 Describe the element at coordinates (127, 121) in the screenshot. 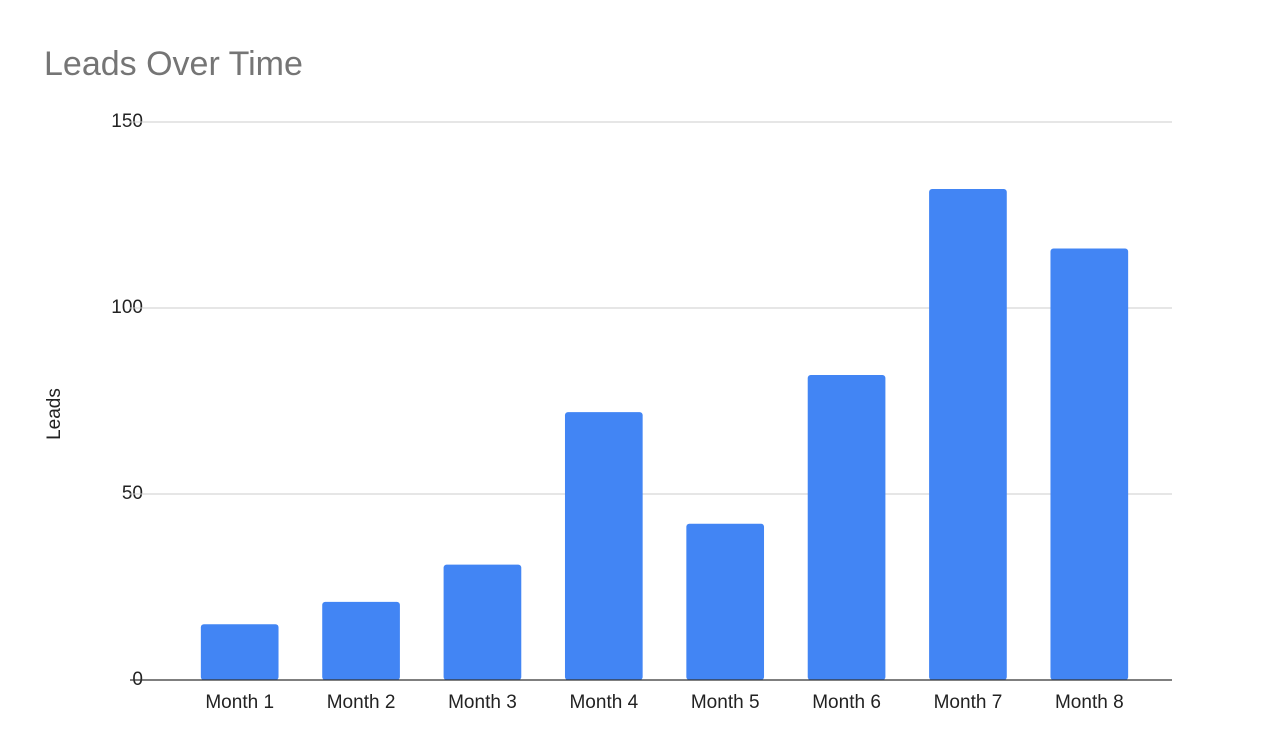

I see `y-tick-label: 150` at that location.